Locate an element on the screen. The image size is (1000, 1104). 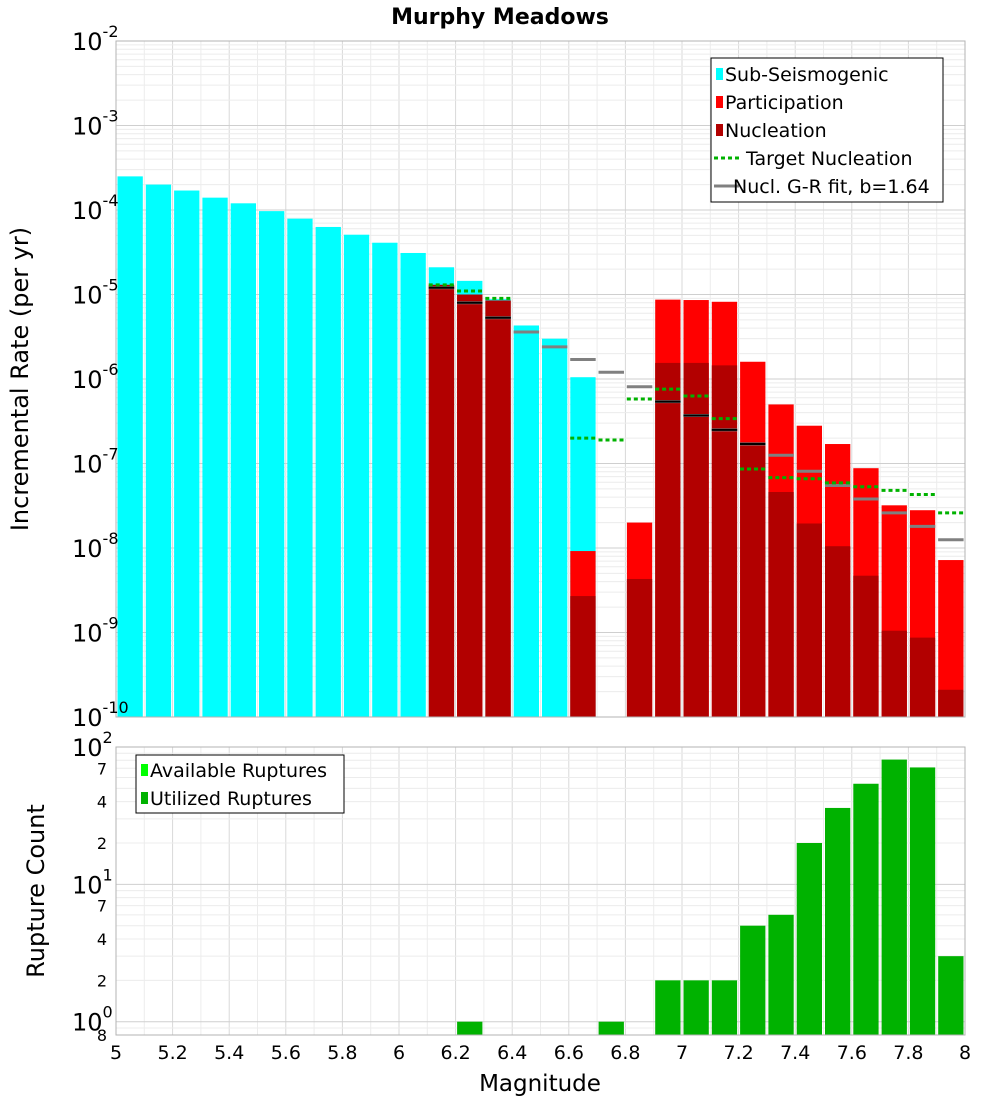
y-tick-label: 10⁻⁵ is located at coordinates (95, 293).